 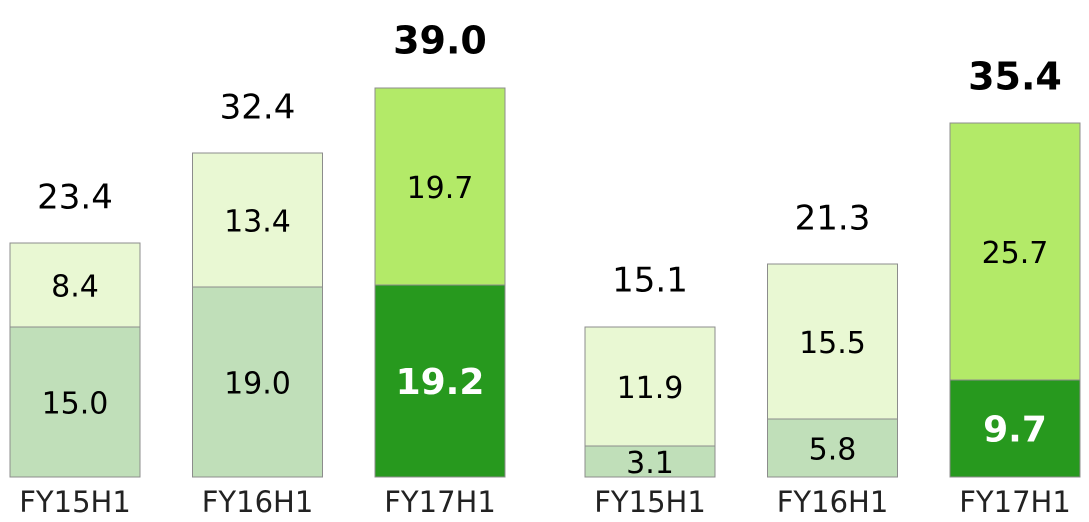 I want to click on segment-label: 19.2, so click(x=440, y=382).